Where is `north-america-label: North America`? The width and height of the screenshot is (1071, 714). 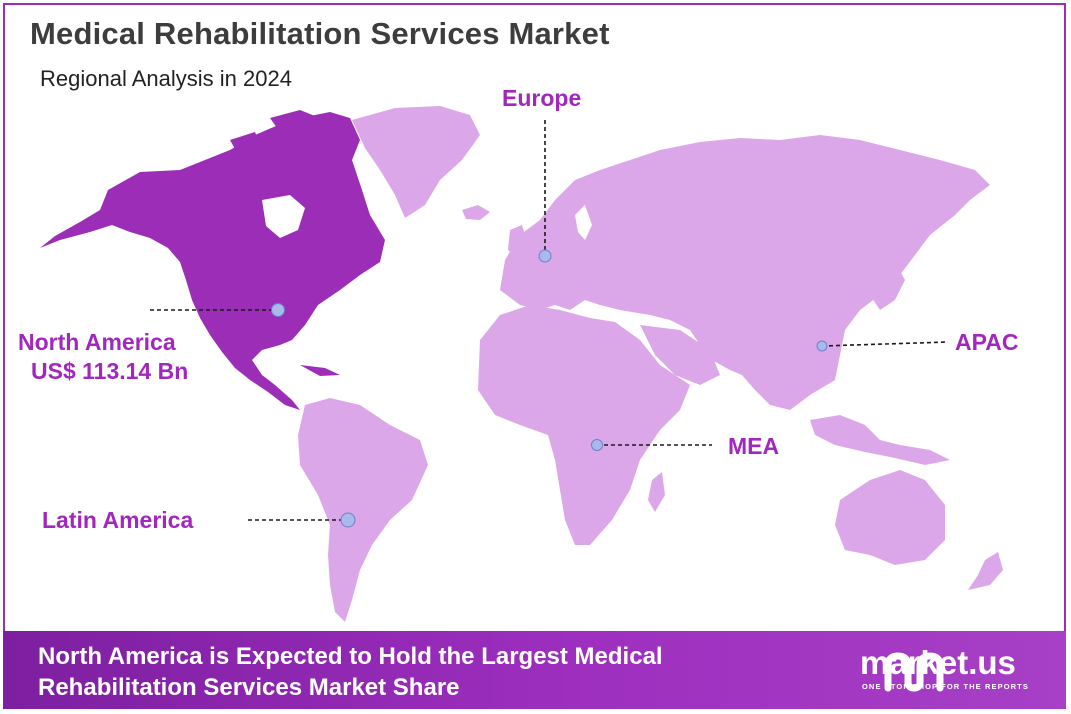
north-america-label: North America is located at coordinates (97, 342).